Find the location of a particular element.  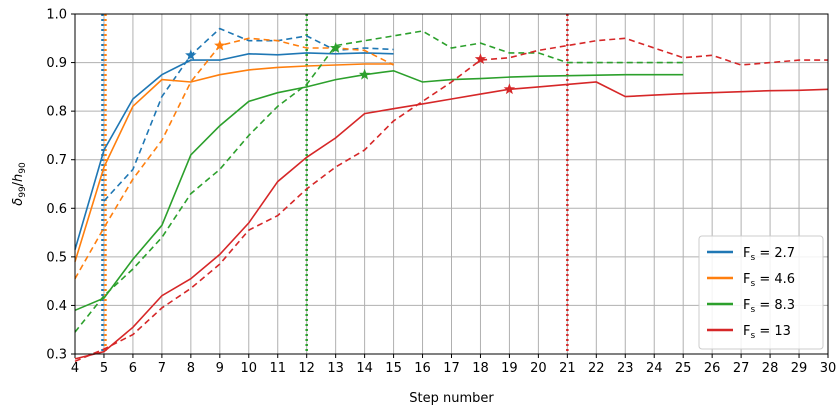

x-tick-label: 20 is located at coordinates (538, 368).